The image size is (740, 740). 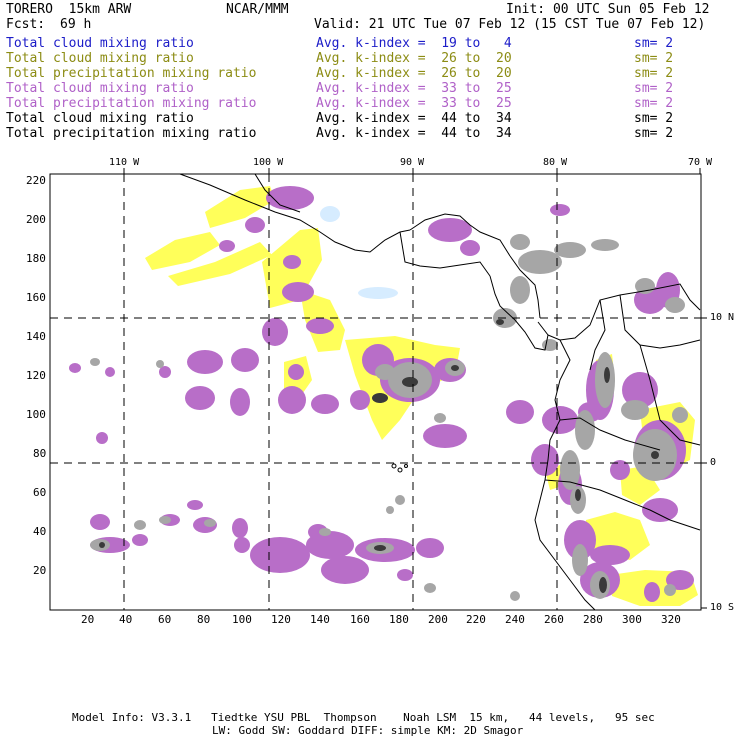 What do you see at coordinates (257, 9) in the screenshot?
I see `organization: NCAR/MMM` at bounding box center [257, 9].